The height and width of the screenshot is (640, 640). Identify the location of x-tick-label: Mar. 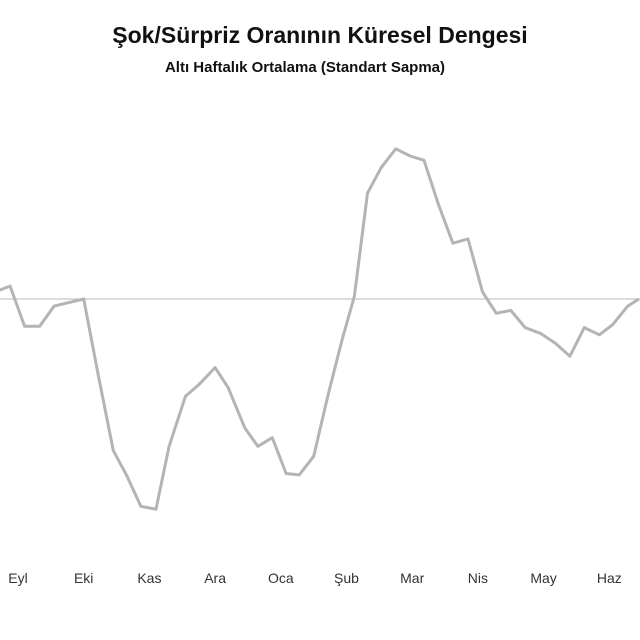
(412, 578).